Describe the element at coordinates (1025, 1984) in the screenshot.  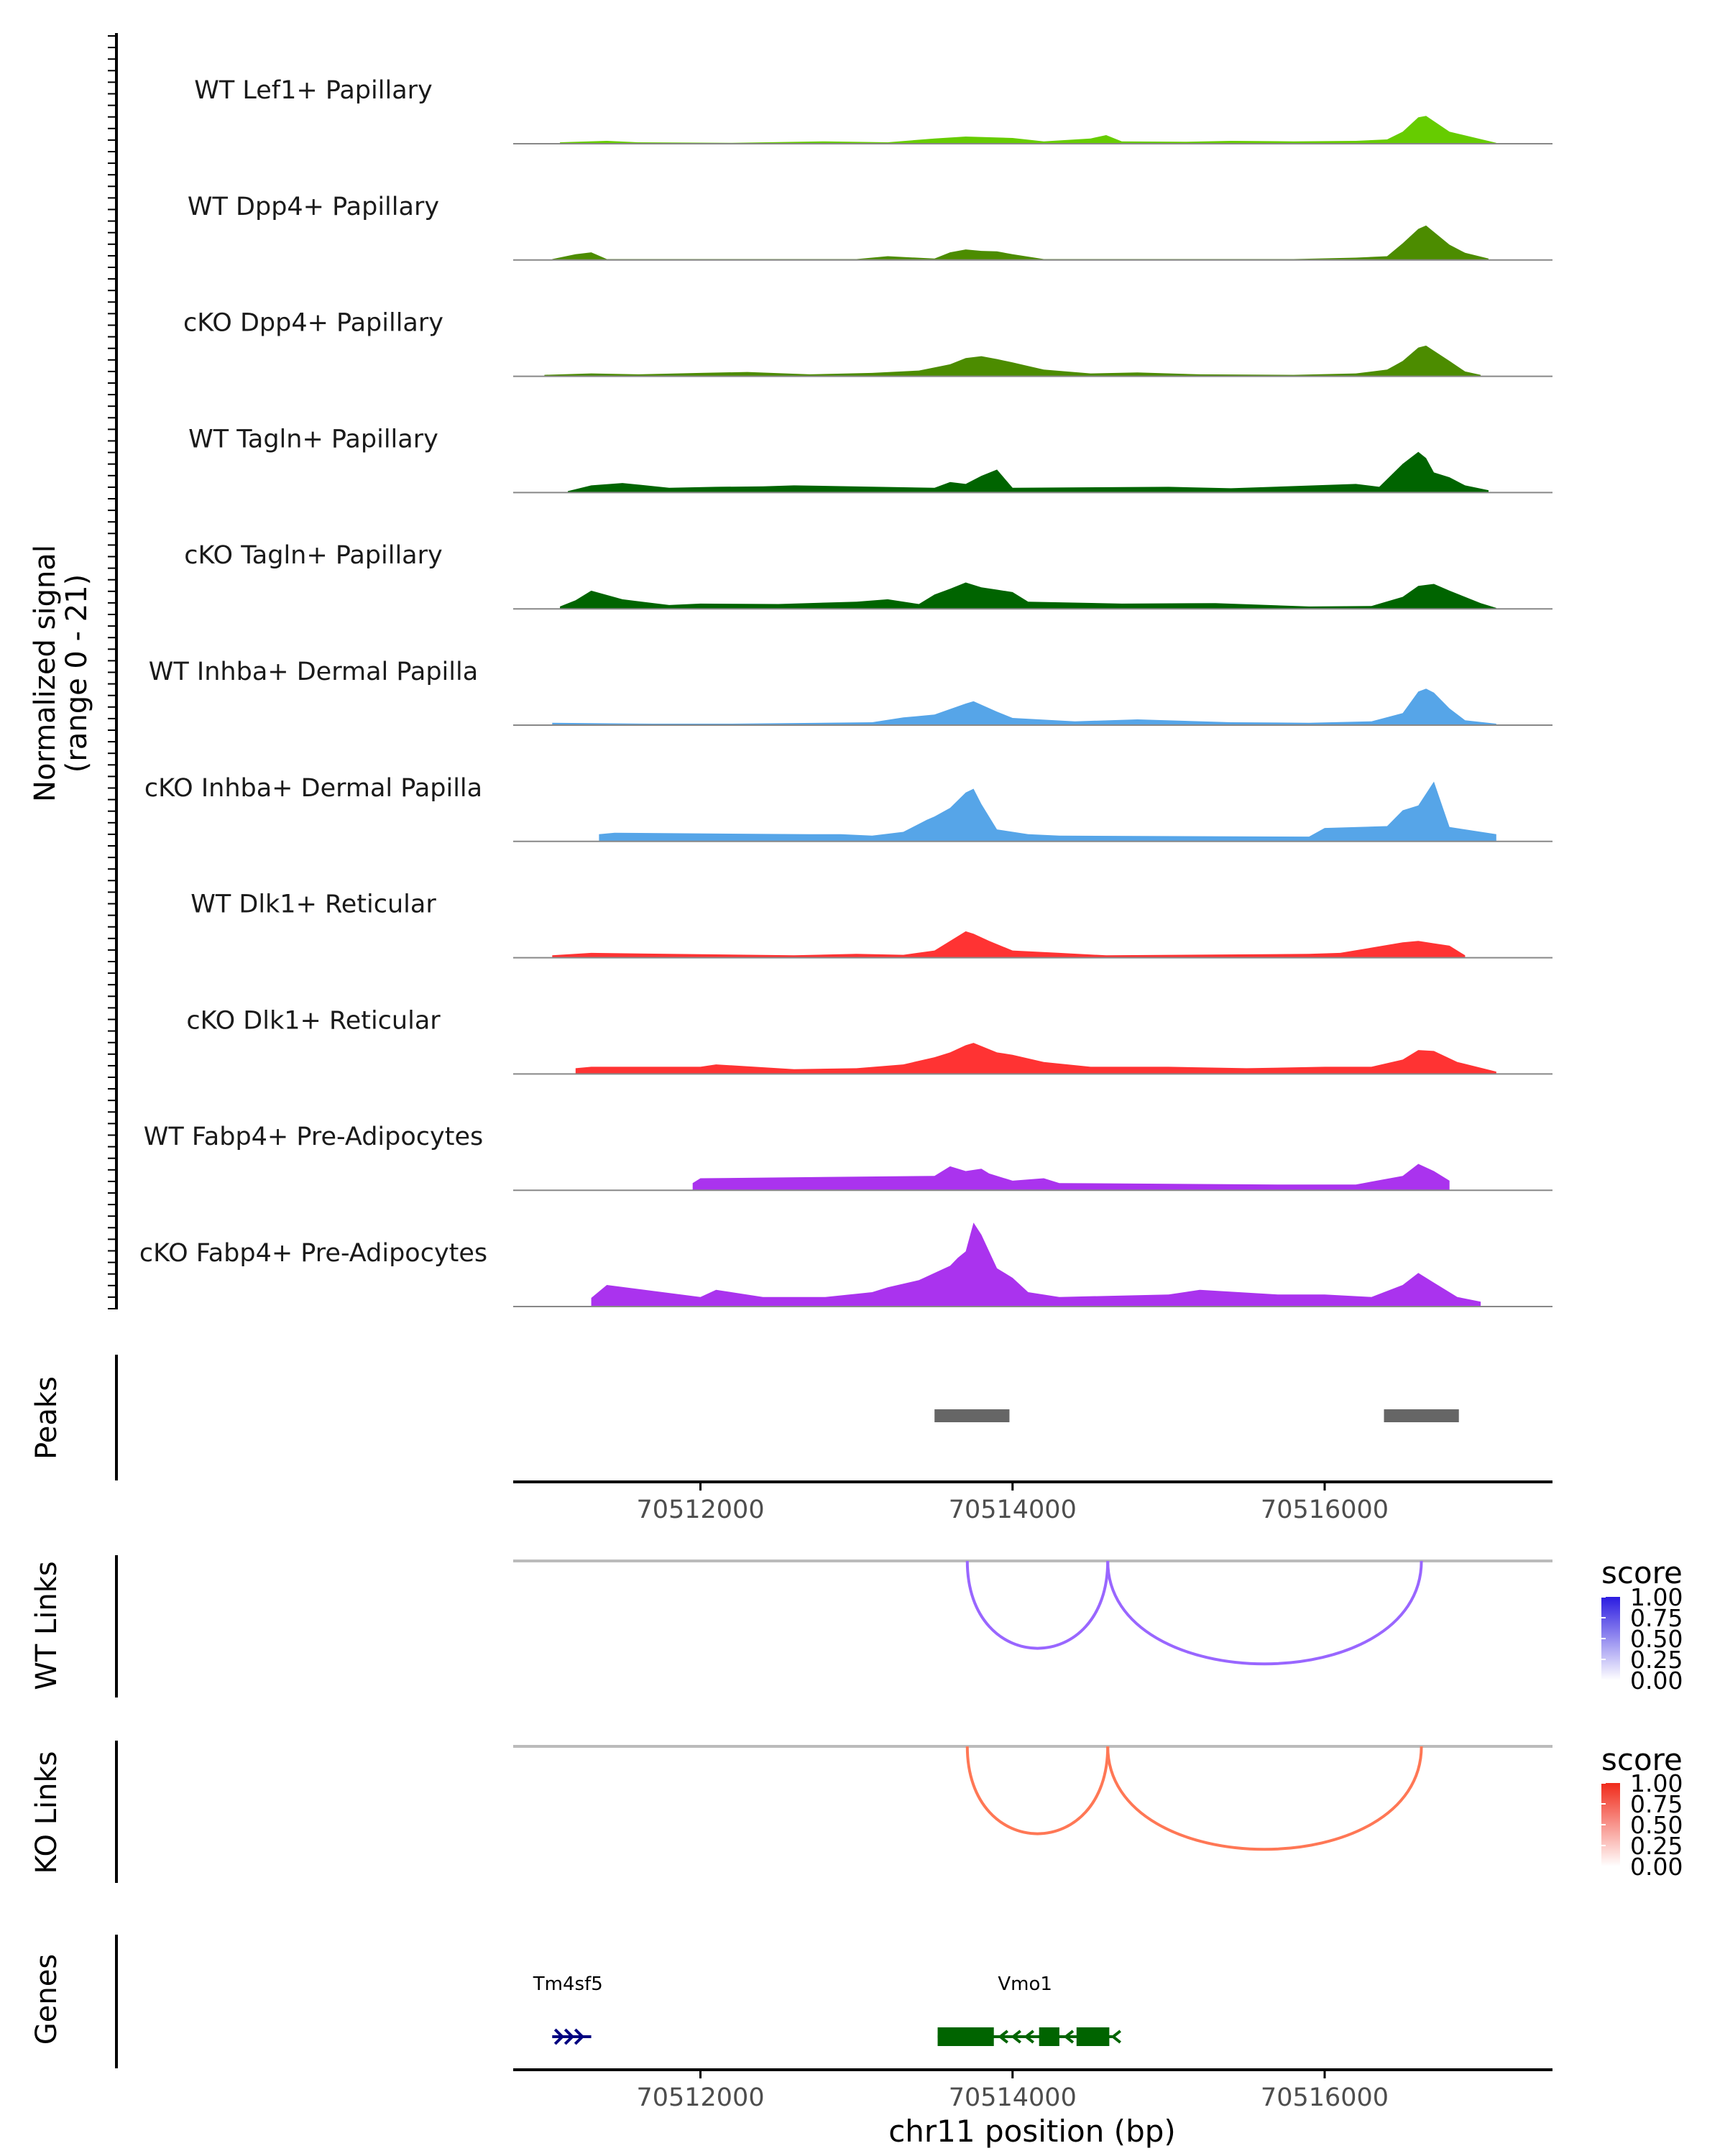
I see `gene-vmo1-label: Vmo1` at that location.